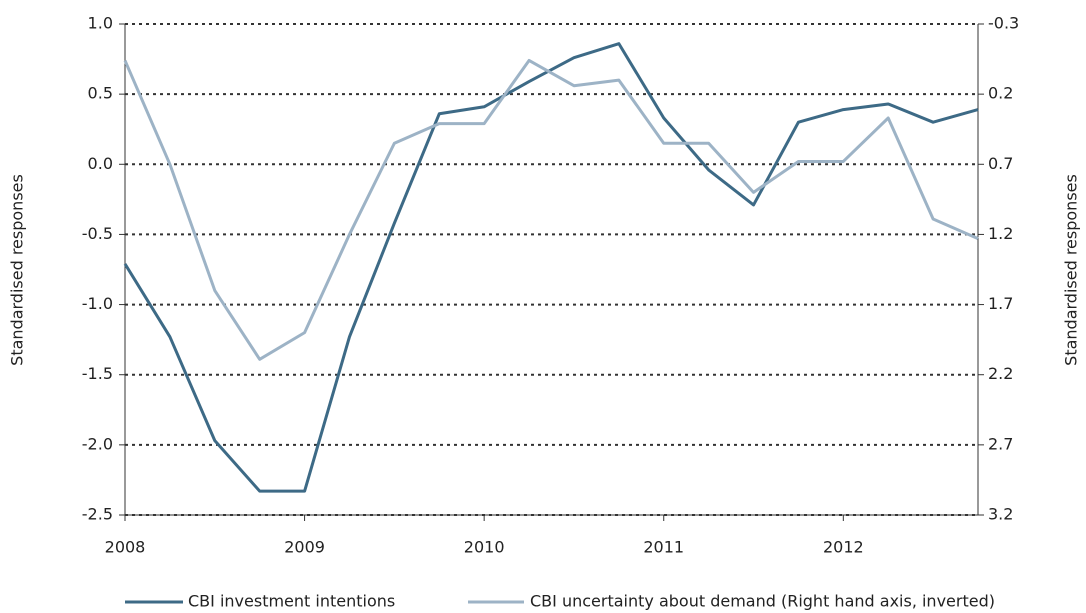 The width and height of the screenshot is (1086, 613). Describe the element at coordinates (1000, 373) in the screenshot. I see `y2-tick-label: 2.2` at that location.